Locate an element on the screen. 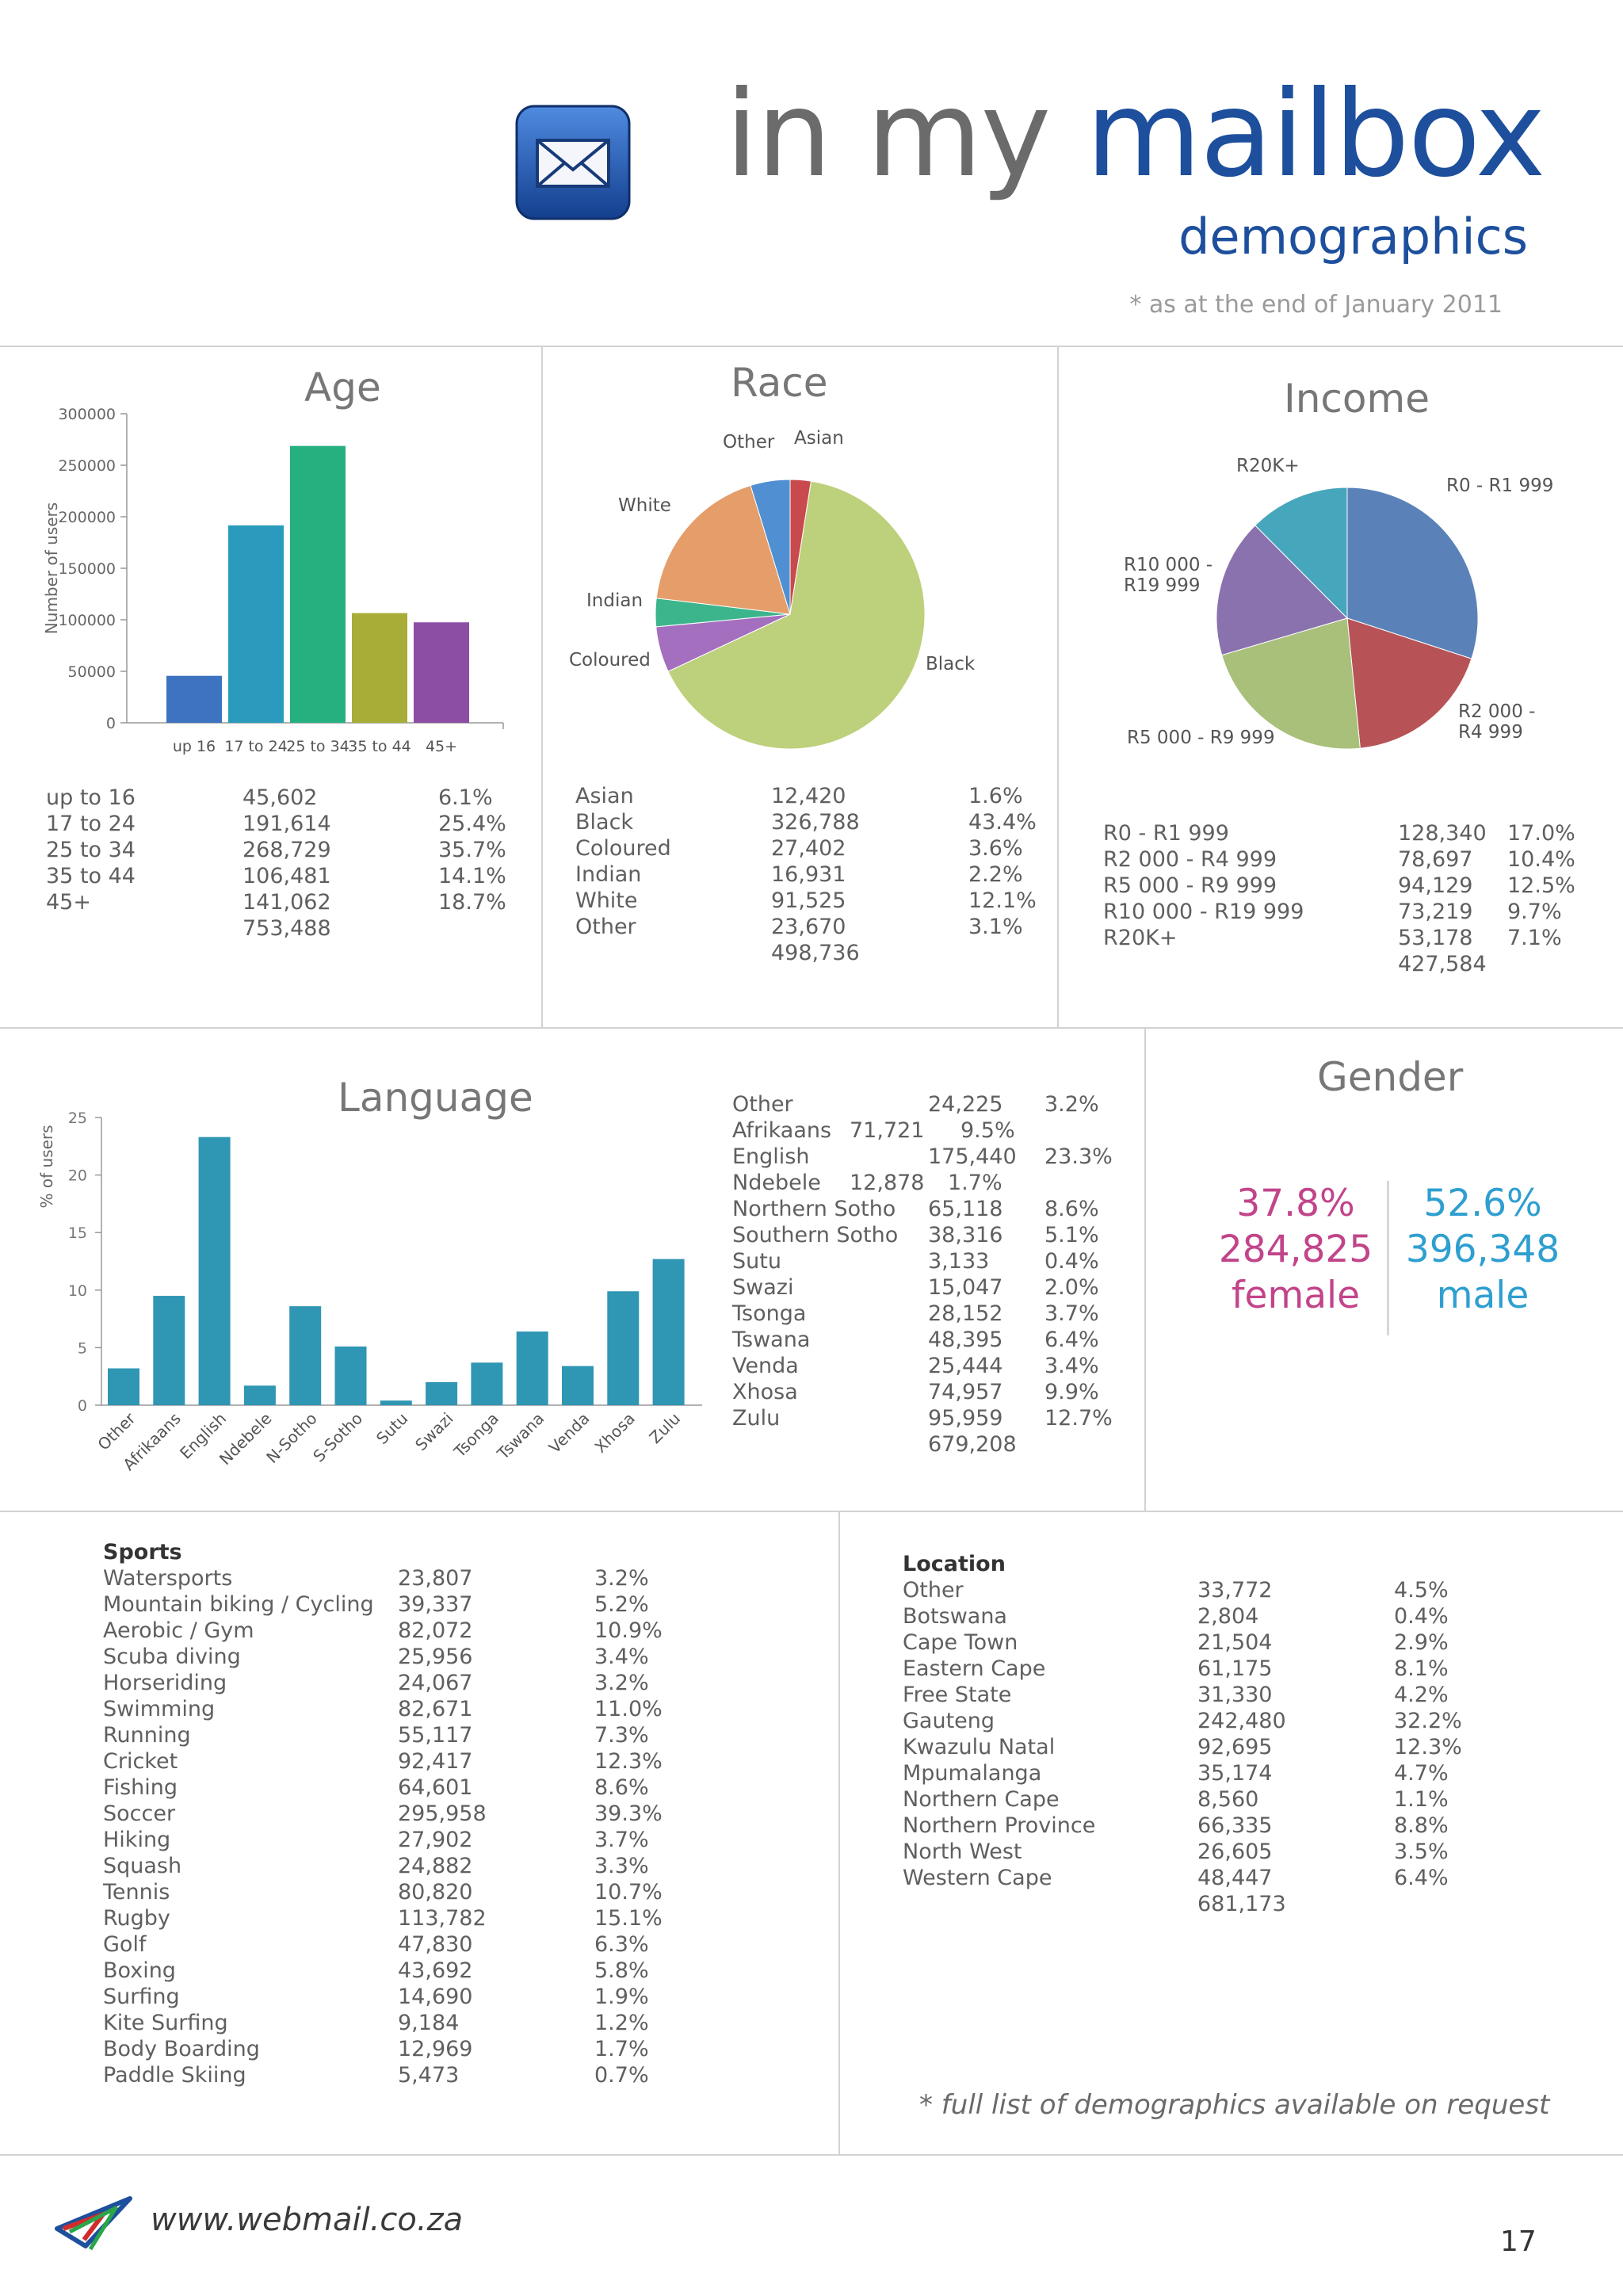 Image resolution: width=1623 pixels, height=2296 pixels. income-label: R20K+ is located at coordinates (1141, 938).